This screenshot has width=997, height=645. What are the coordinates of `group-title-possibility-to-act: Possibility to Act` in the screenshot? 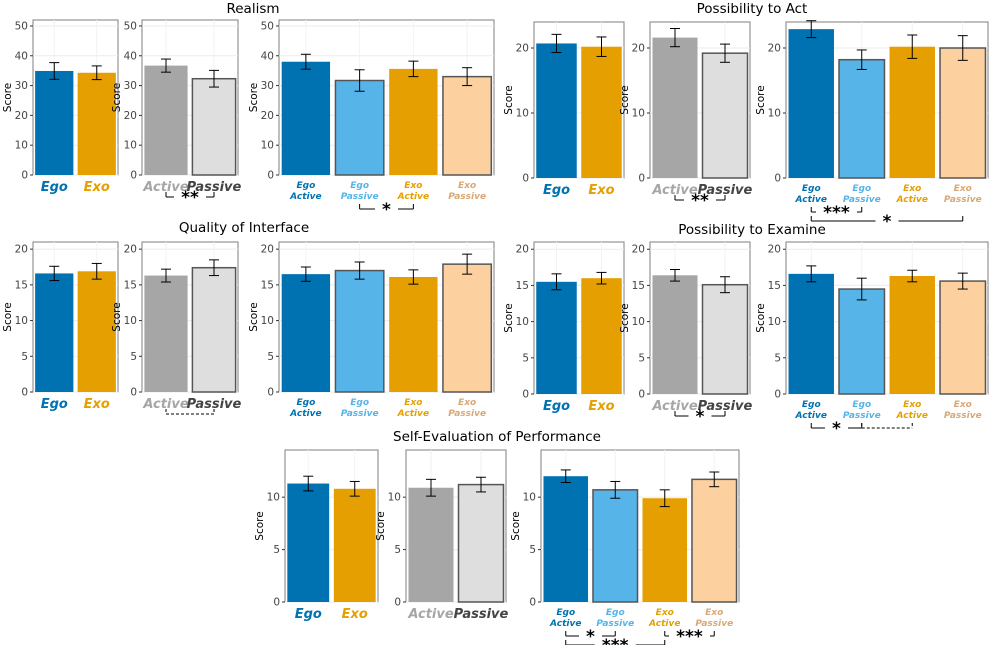 It's located at (752, 9).